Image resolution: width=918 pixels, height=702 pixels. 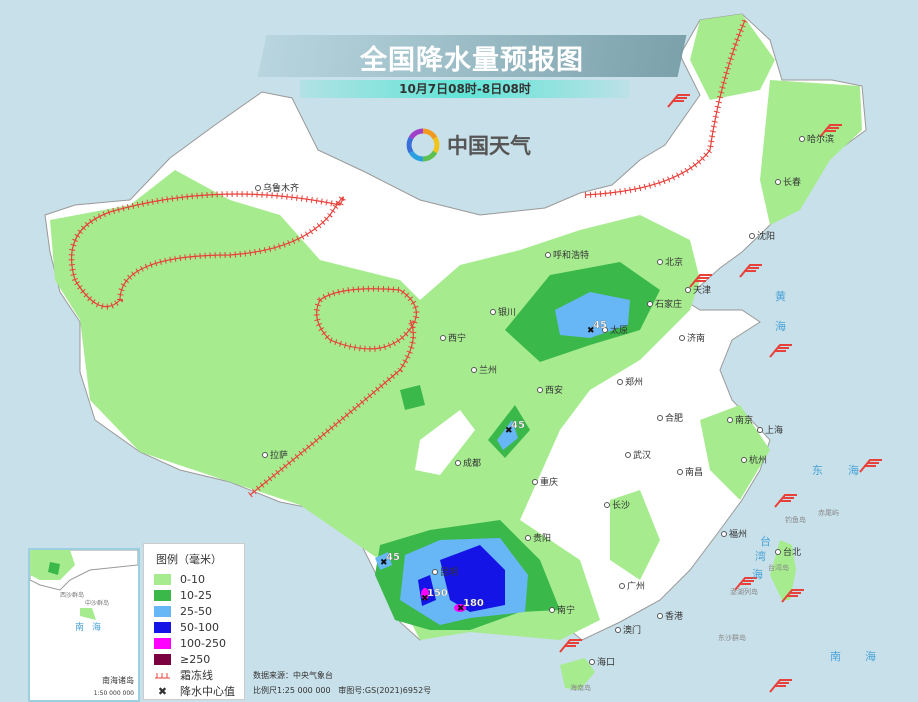 I want to click on city-label: 郑州, so click(x=634, y=382).